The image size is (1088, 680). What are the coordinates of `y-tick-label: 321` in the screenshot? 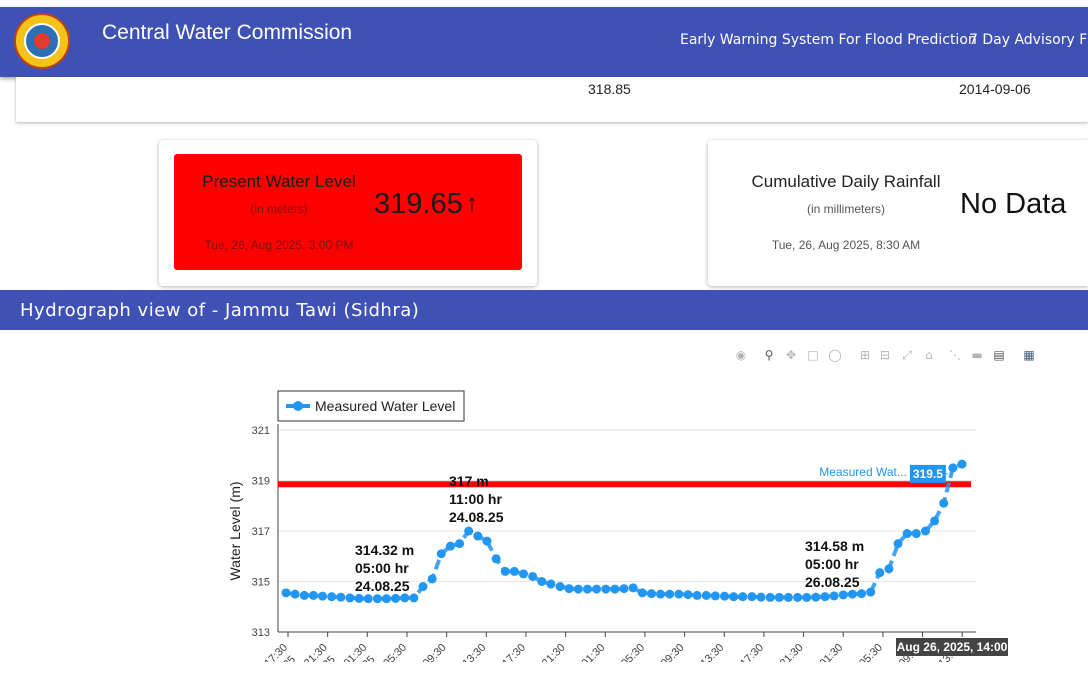 It's located at (261, 431).